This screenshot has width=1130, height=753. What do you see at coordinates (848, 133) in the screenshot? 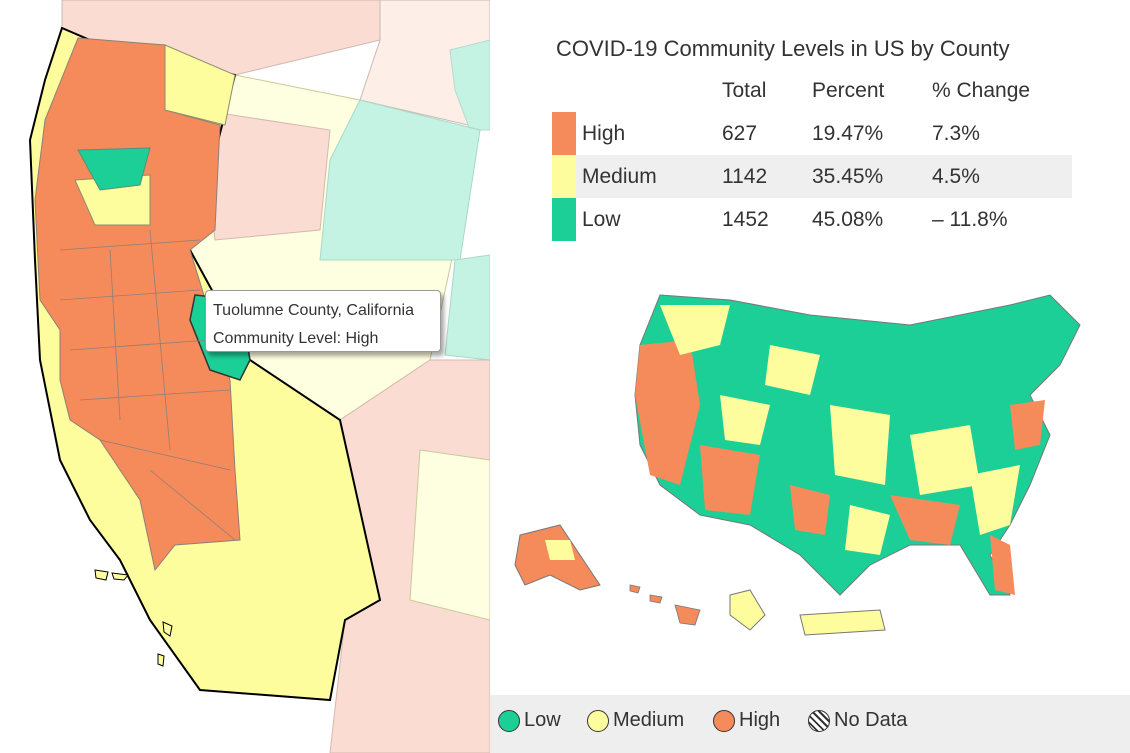
I see `row-percent: 19.47%` at bounding box center [848, 133].